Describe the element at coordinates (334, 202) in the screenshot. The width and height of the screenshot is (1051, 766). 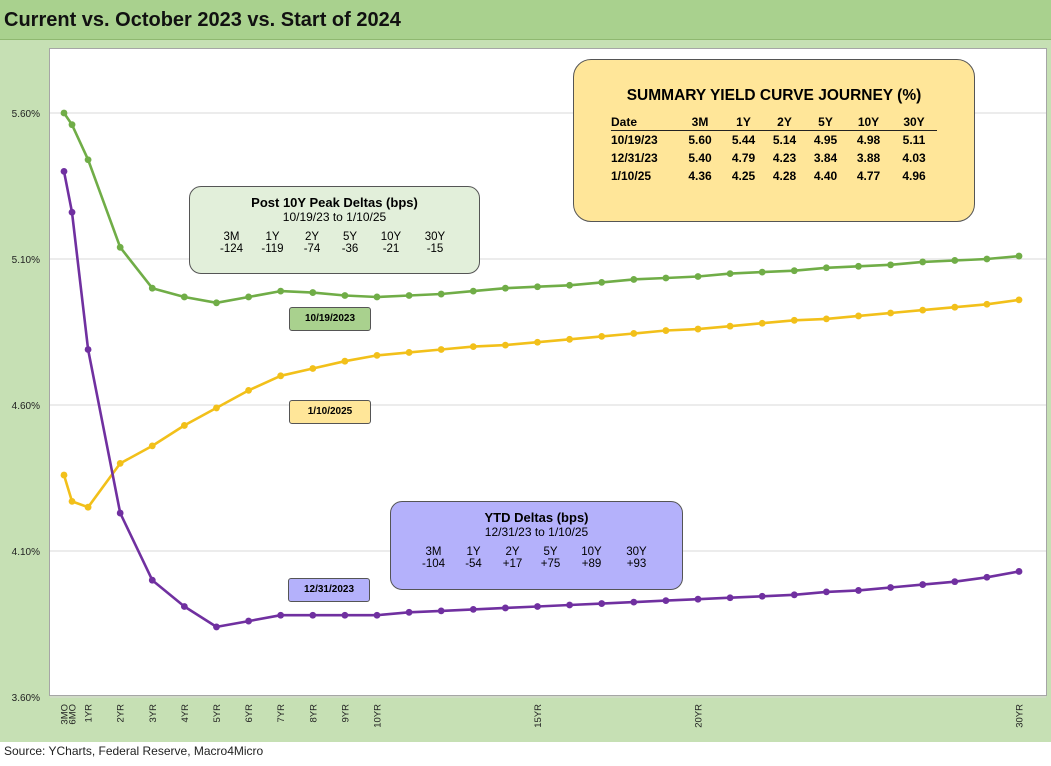
I see `peak-box-title: Post 10Y Peak Deltas (bps)` at that location.